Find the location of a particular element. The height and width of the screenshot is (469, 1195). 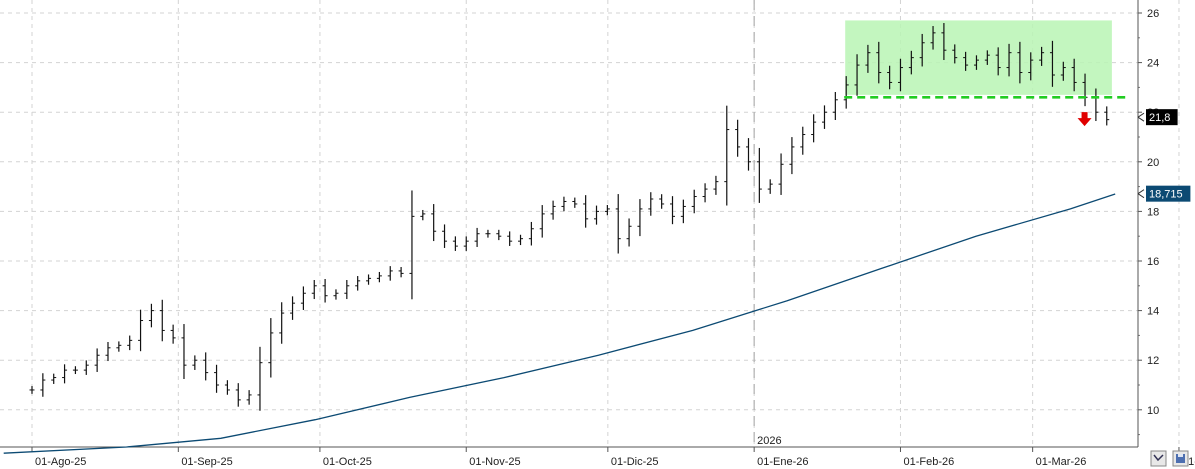

x-tick-label: 01-Dic-25 is located at coordinates (635, 462).